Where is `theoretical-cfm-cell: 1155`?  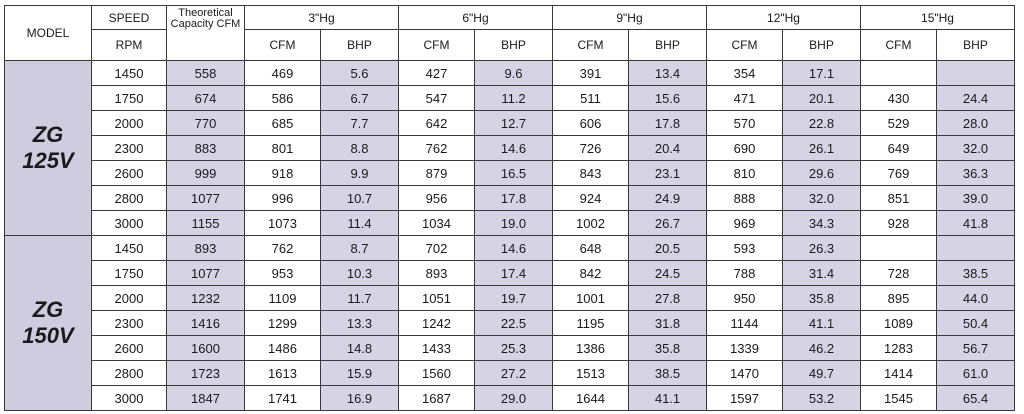
theoretical-cfm-cell: 1155 is located at coordinates (205, 223).